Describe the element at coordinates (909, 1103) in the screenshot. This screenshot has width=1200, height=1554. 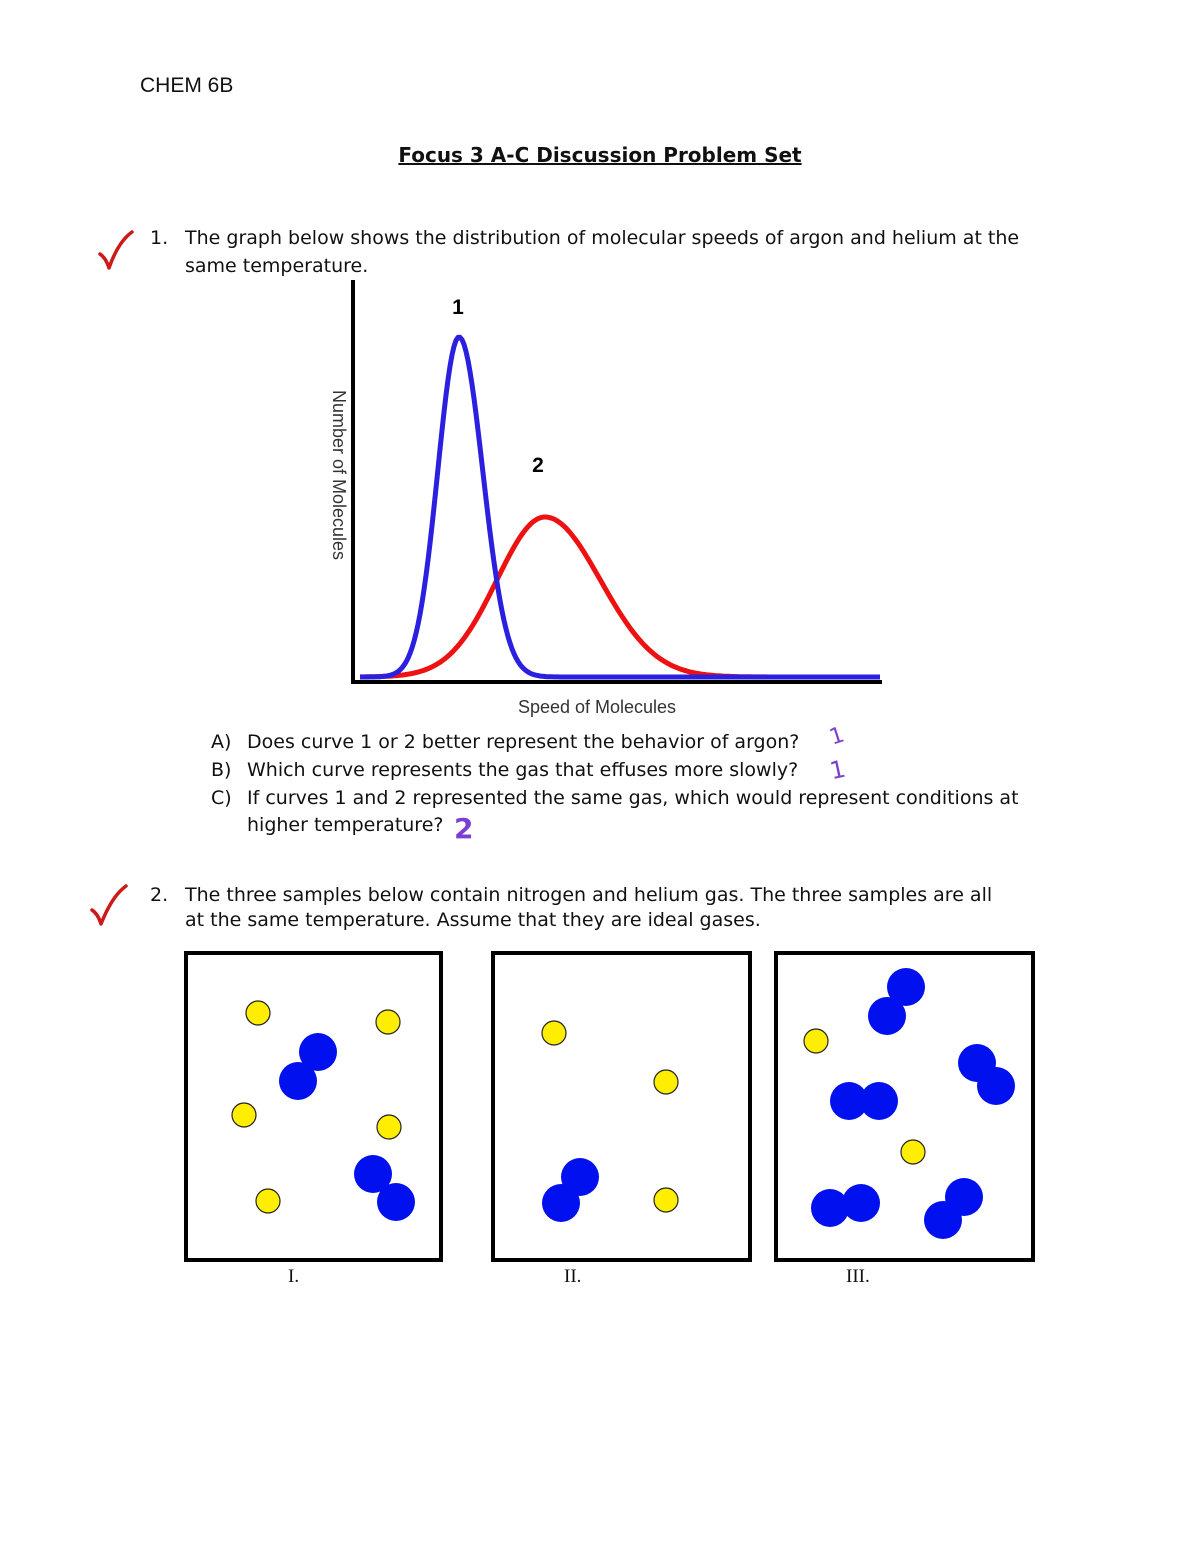
I see `sample-3-particles` at that location.